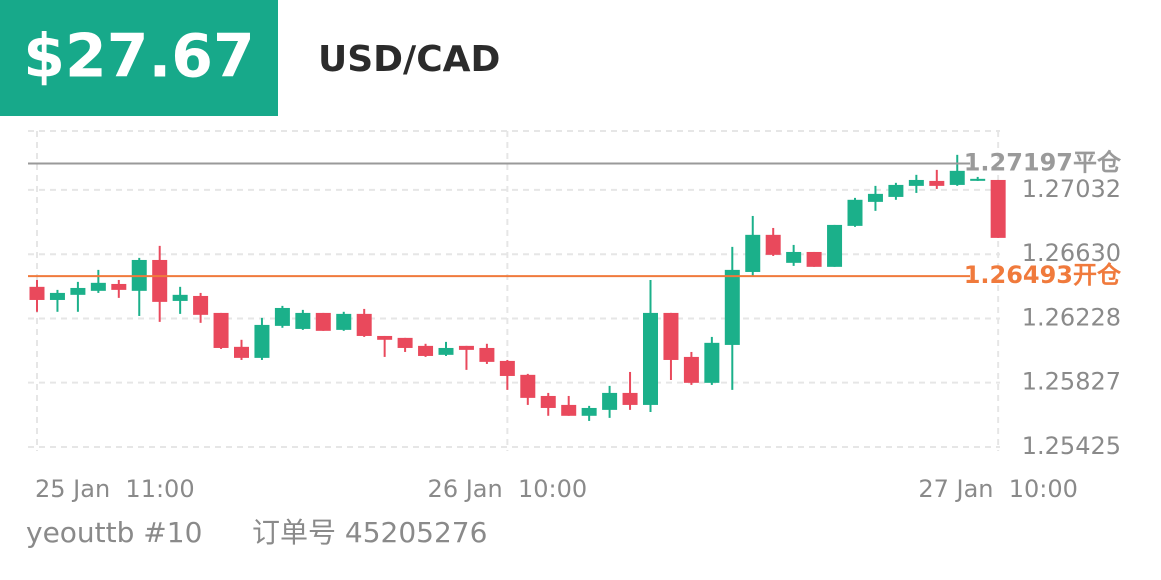  What do you see at coordinates (409, 59) in the screenshot?
I see `pair: USD/CAD` at bounding box center [409, 59].